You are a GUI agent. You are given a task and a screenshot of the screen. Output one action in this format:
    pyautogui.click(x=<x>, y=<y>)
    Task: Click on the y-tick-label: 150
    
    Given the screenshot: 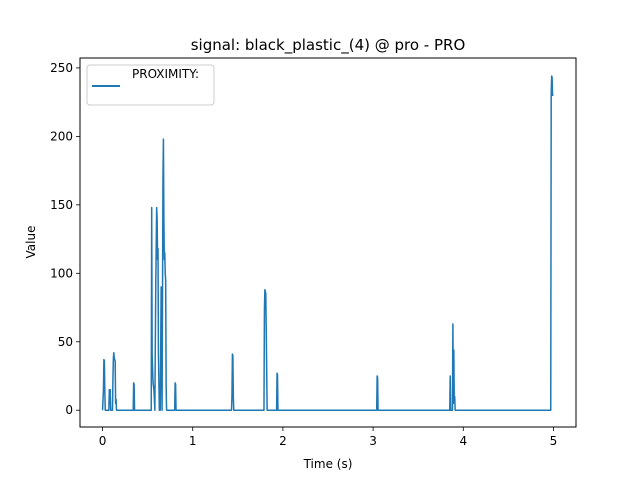 What is the action you would take?
    pyautogui.click(x=61, y=205)
    